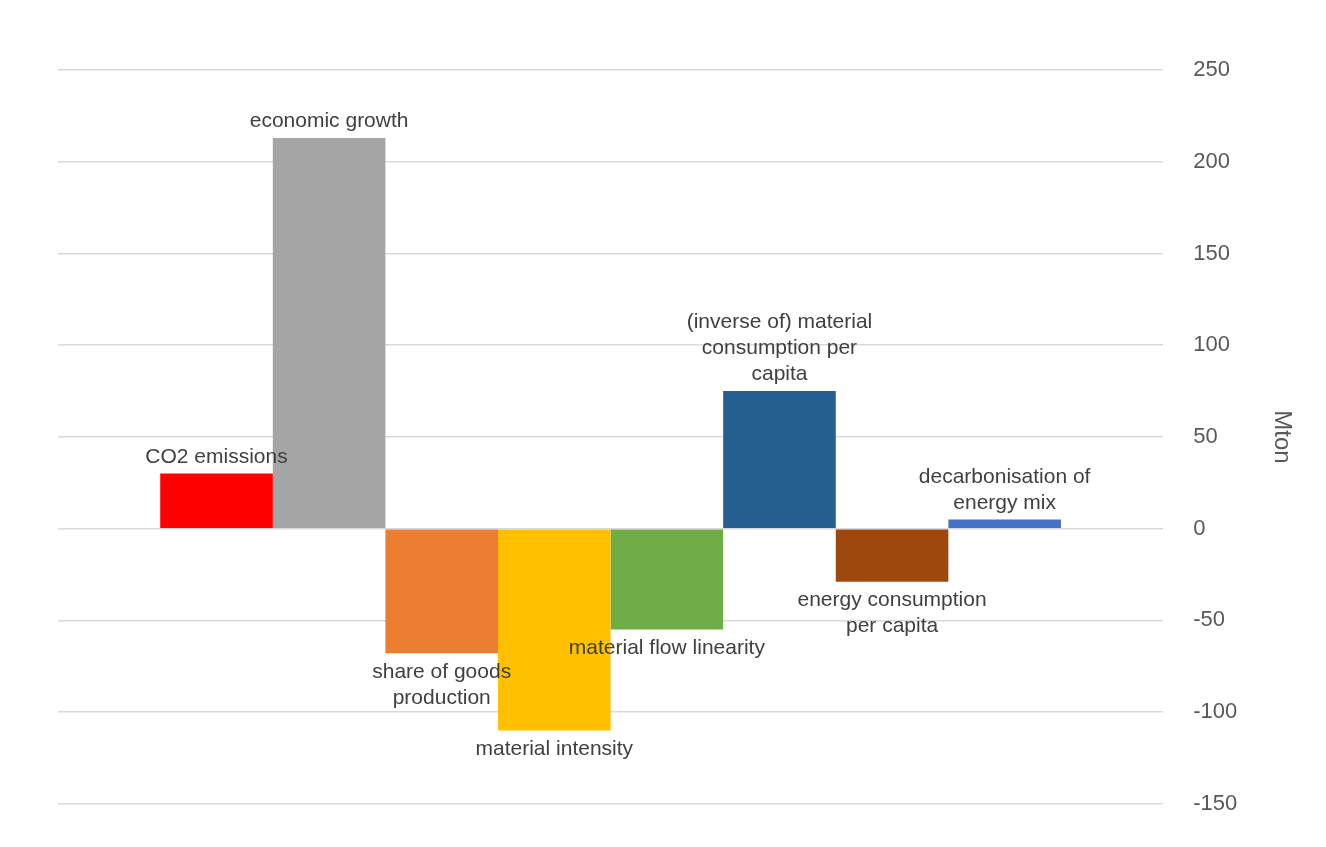  I want to click on y-tick-label: 50, so click(1205, 435).